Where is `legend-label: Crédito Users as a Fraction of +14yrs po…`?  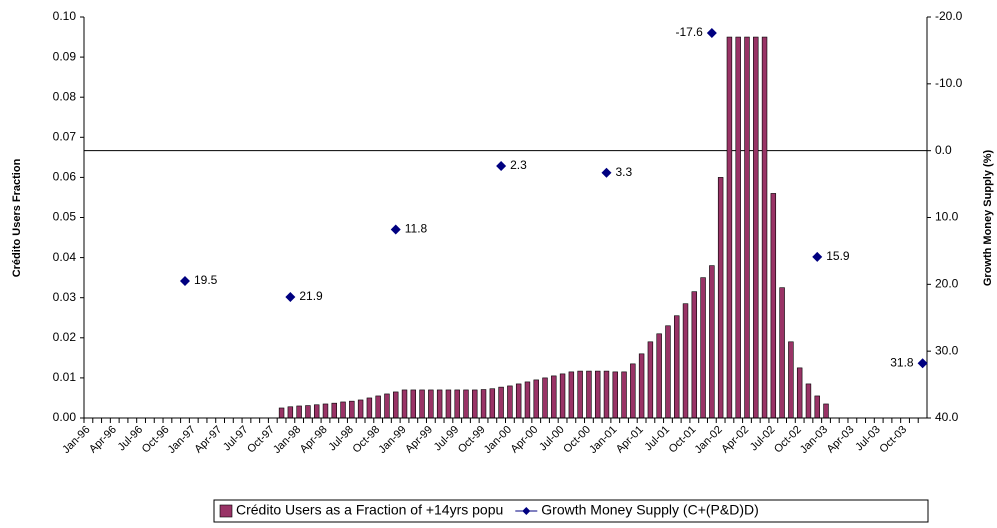
legend-label: Crédito Users as a Fraction of +14yrs po… is located at coordinates (369, 510).